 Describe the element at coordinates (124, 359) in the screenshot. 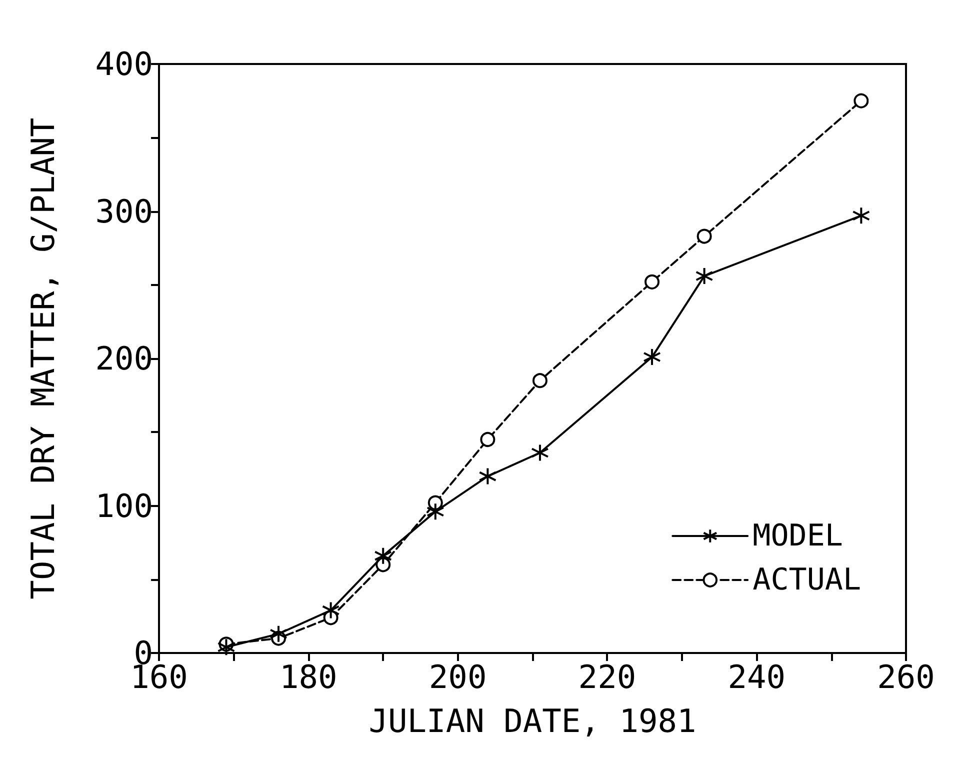

I see `y-tick-label: 200` at that location.